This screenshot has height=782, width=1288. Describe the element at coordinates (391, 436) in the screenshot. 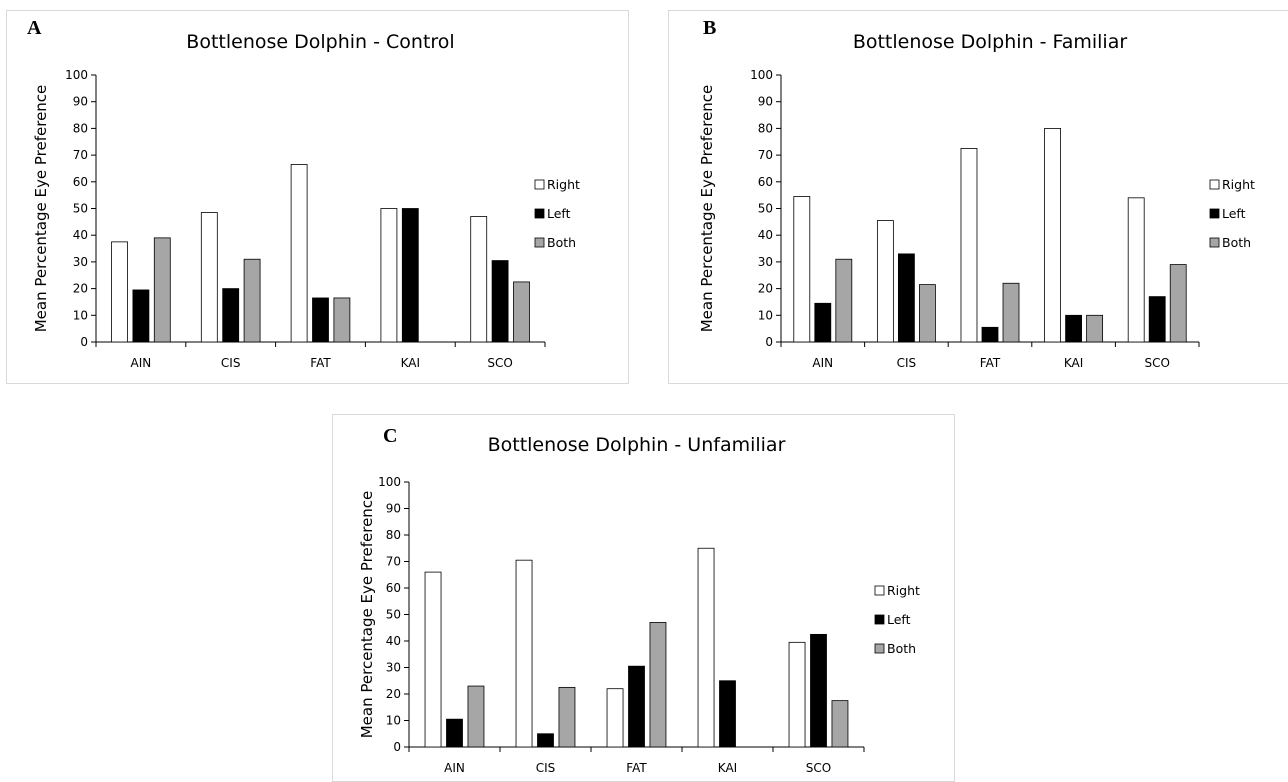

I see `panel-letter-c: C` at that location.